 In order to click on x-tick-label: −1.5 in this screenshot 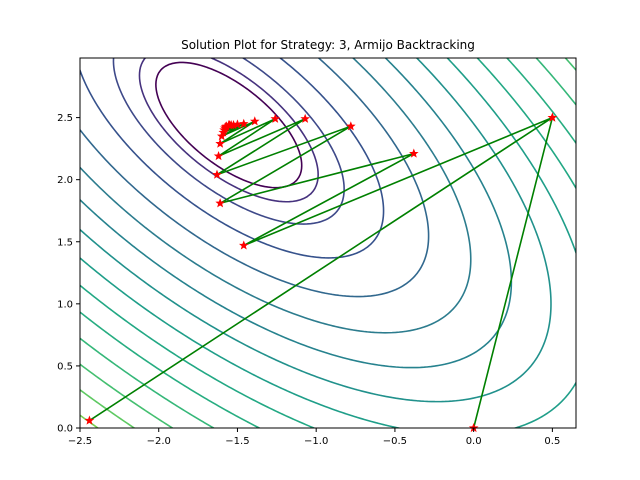, I will do `click(237, 441)`.